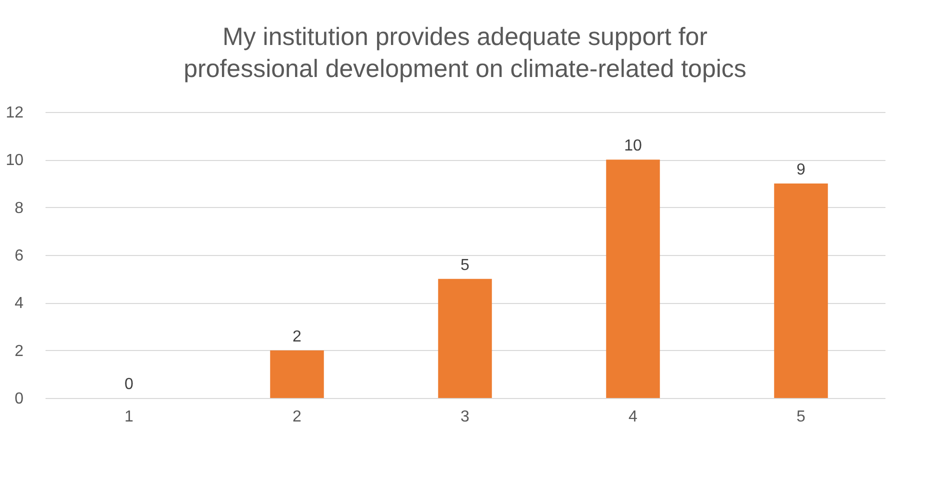  I want to click on data-label: 10, so click(633, 146).